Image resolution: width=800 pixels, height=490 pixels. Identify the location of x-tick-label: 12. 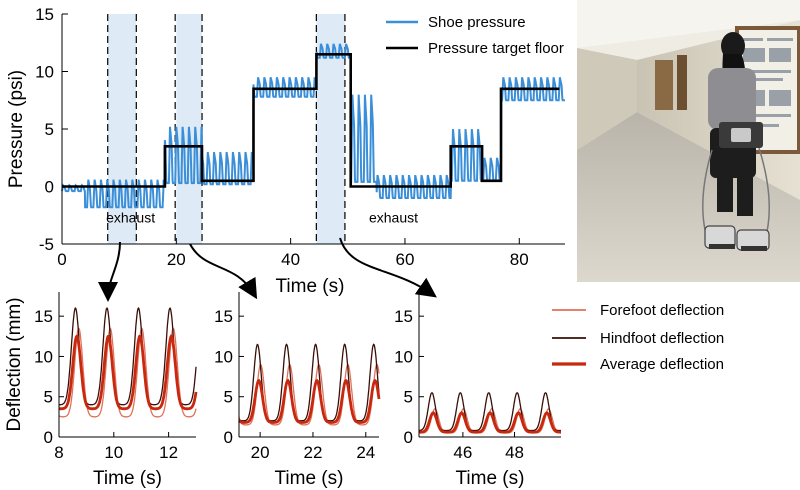
(168, 452).